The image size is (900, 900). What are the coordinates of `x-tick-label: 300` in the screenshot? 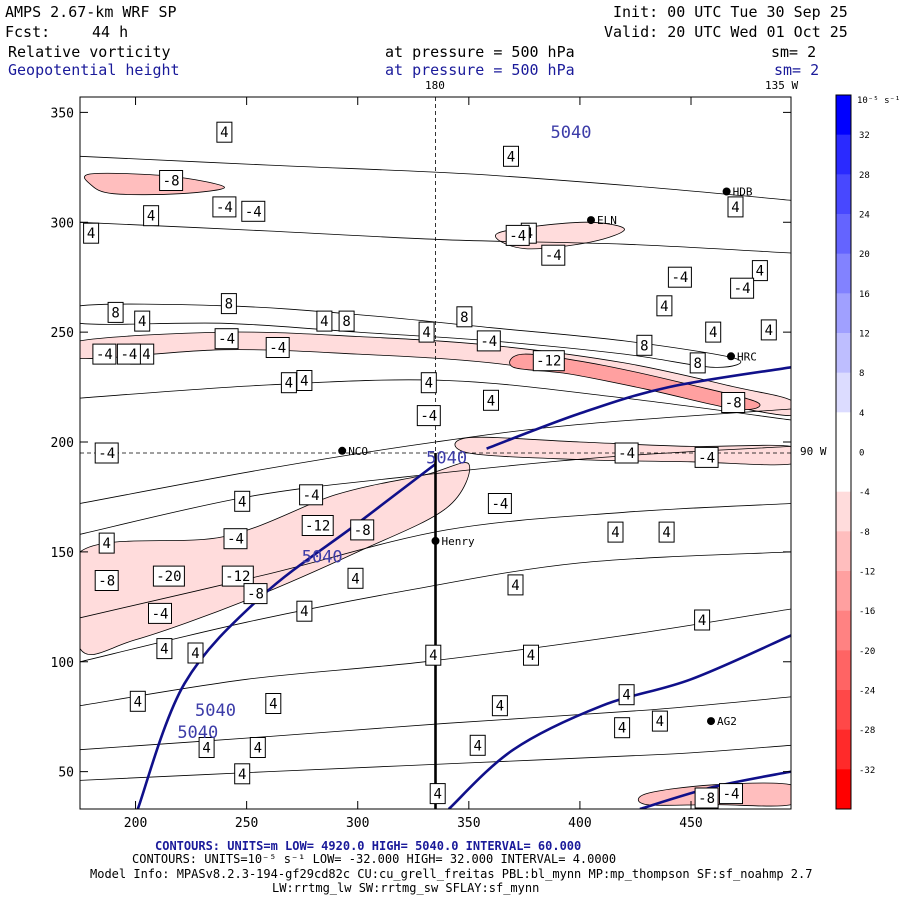 It's located at (357, 823).